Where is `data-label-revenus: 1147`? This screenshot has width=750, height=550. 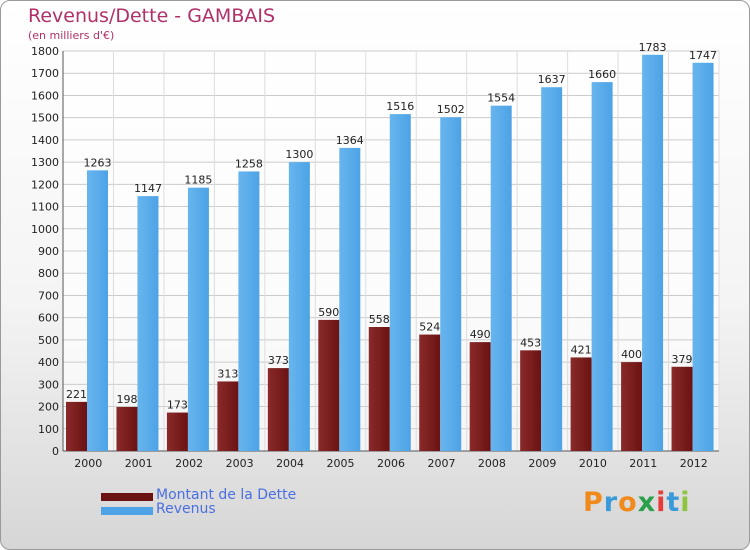
data-label-revenus: 1147 is located at coordinates (148, 188).